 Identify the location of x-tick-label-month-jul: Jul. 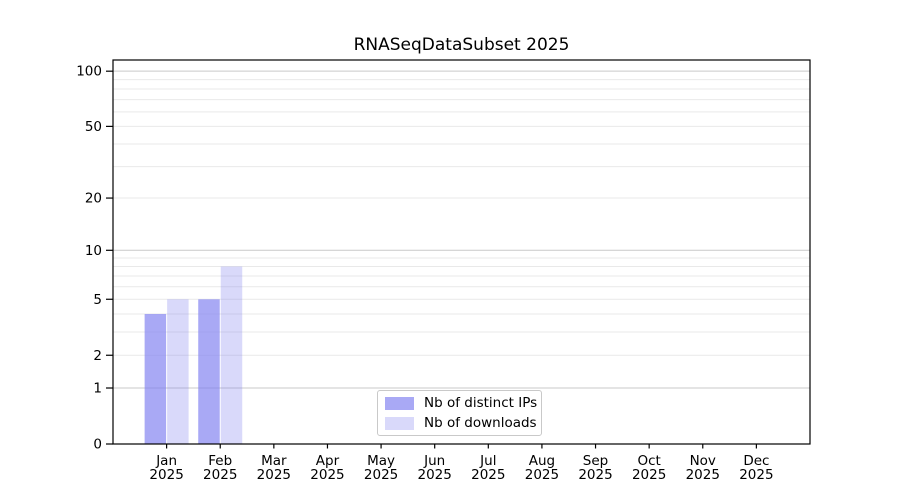
(487, 461).